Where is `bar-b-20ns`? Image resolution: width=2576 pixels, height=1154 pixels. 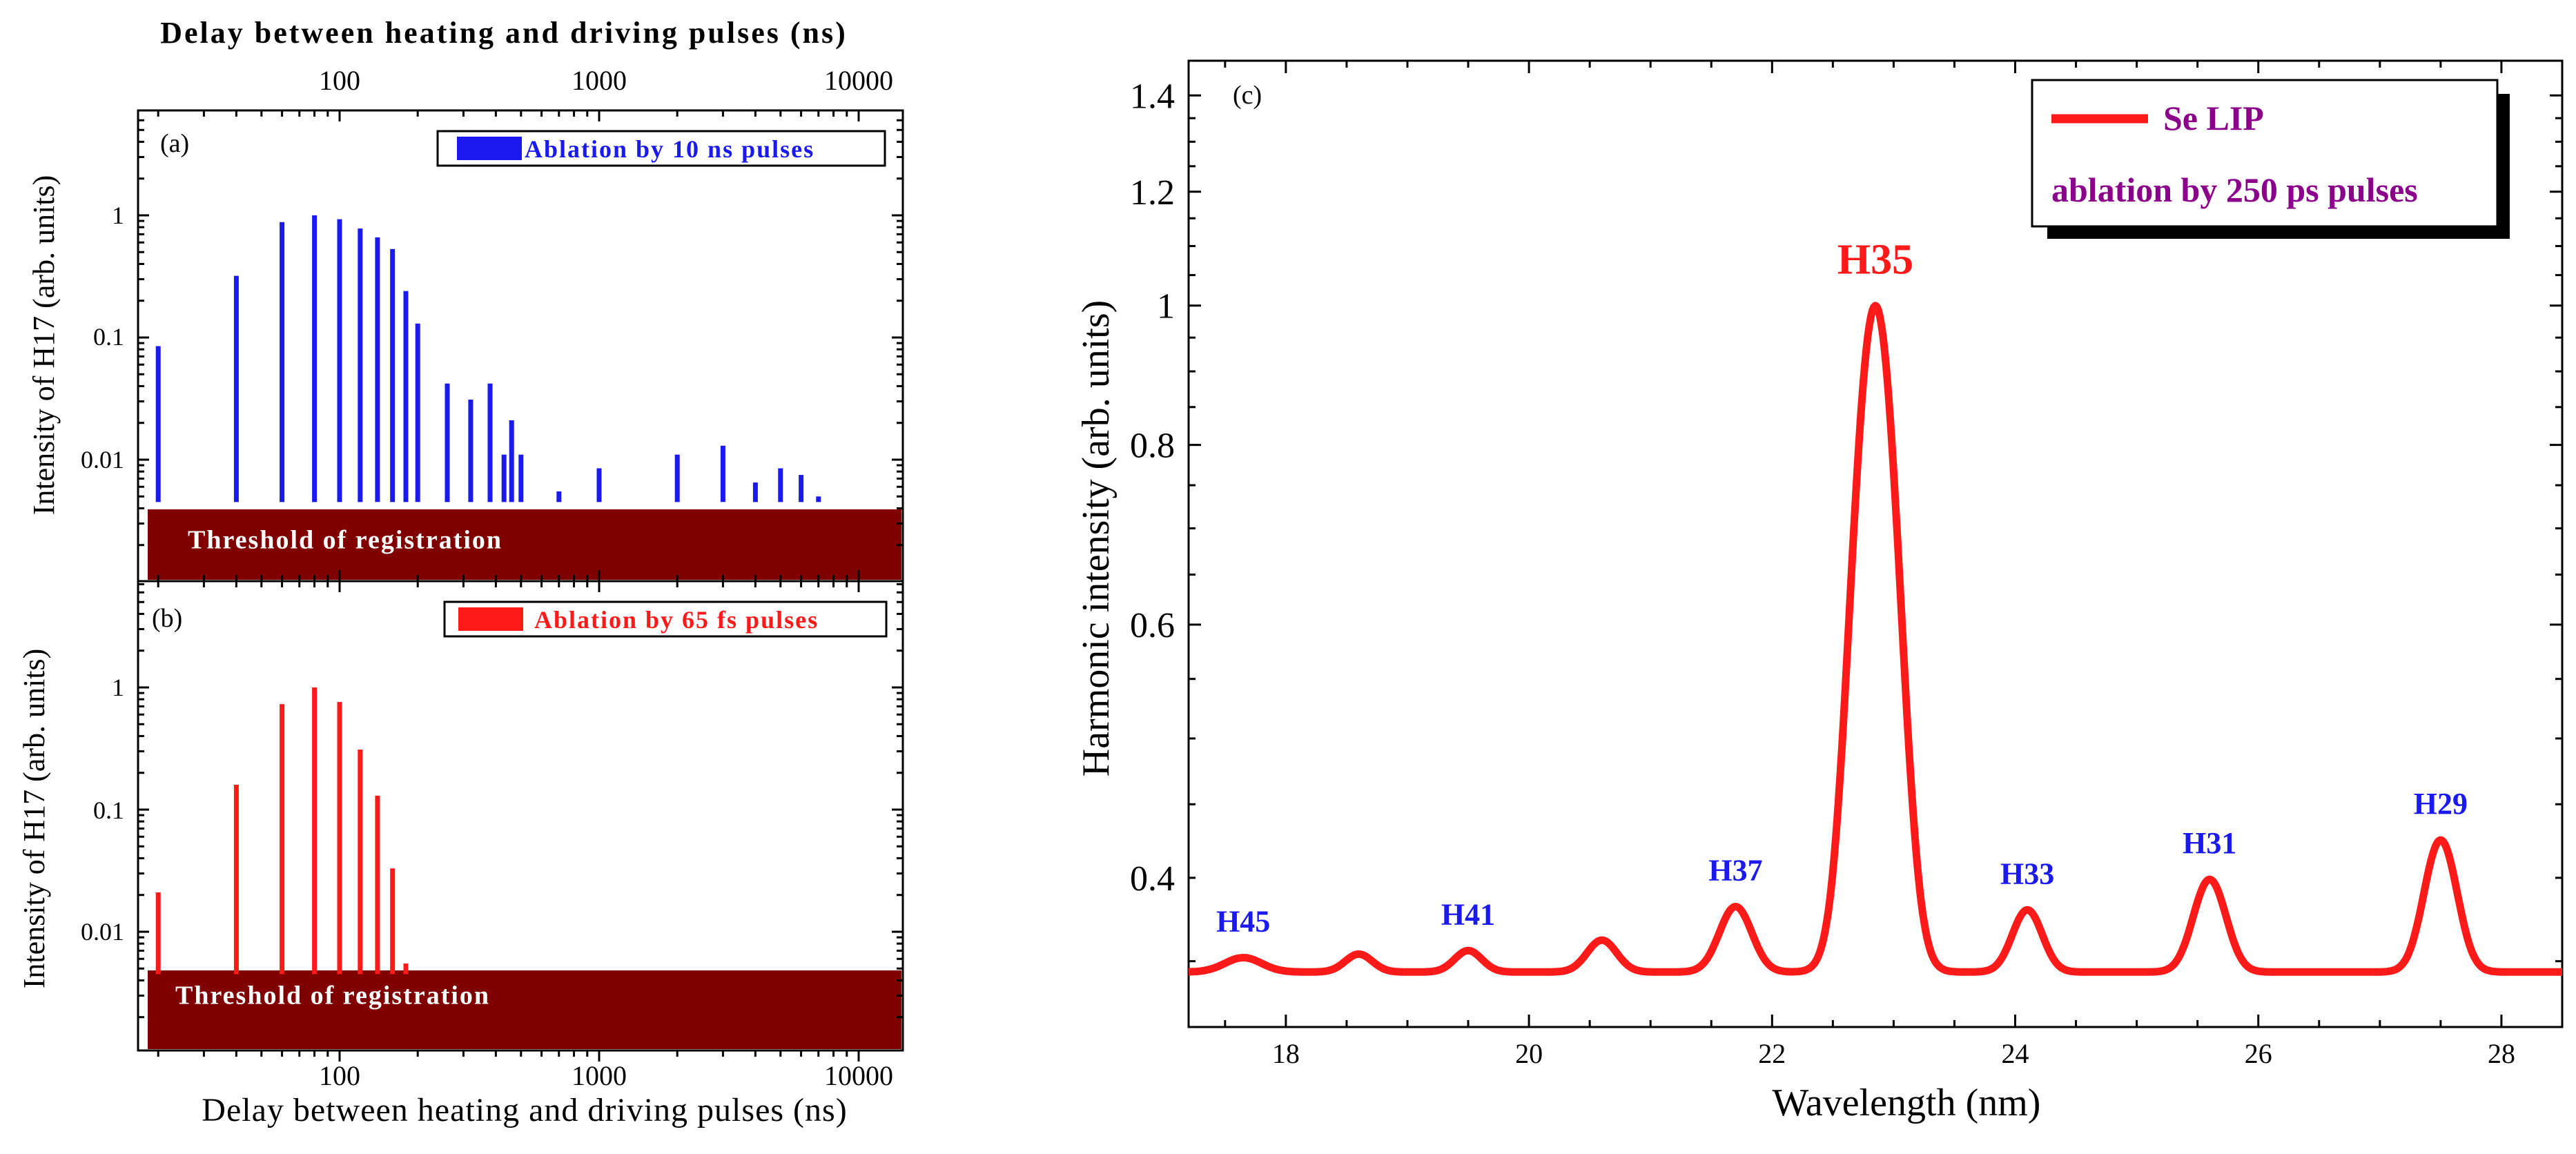 bar-b-20ns is located at coordinates (158, 933).